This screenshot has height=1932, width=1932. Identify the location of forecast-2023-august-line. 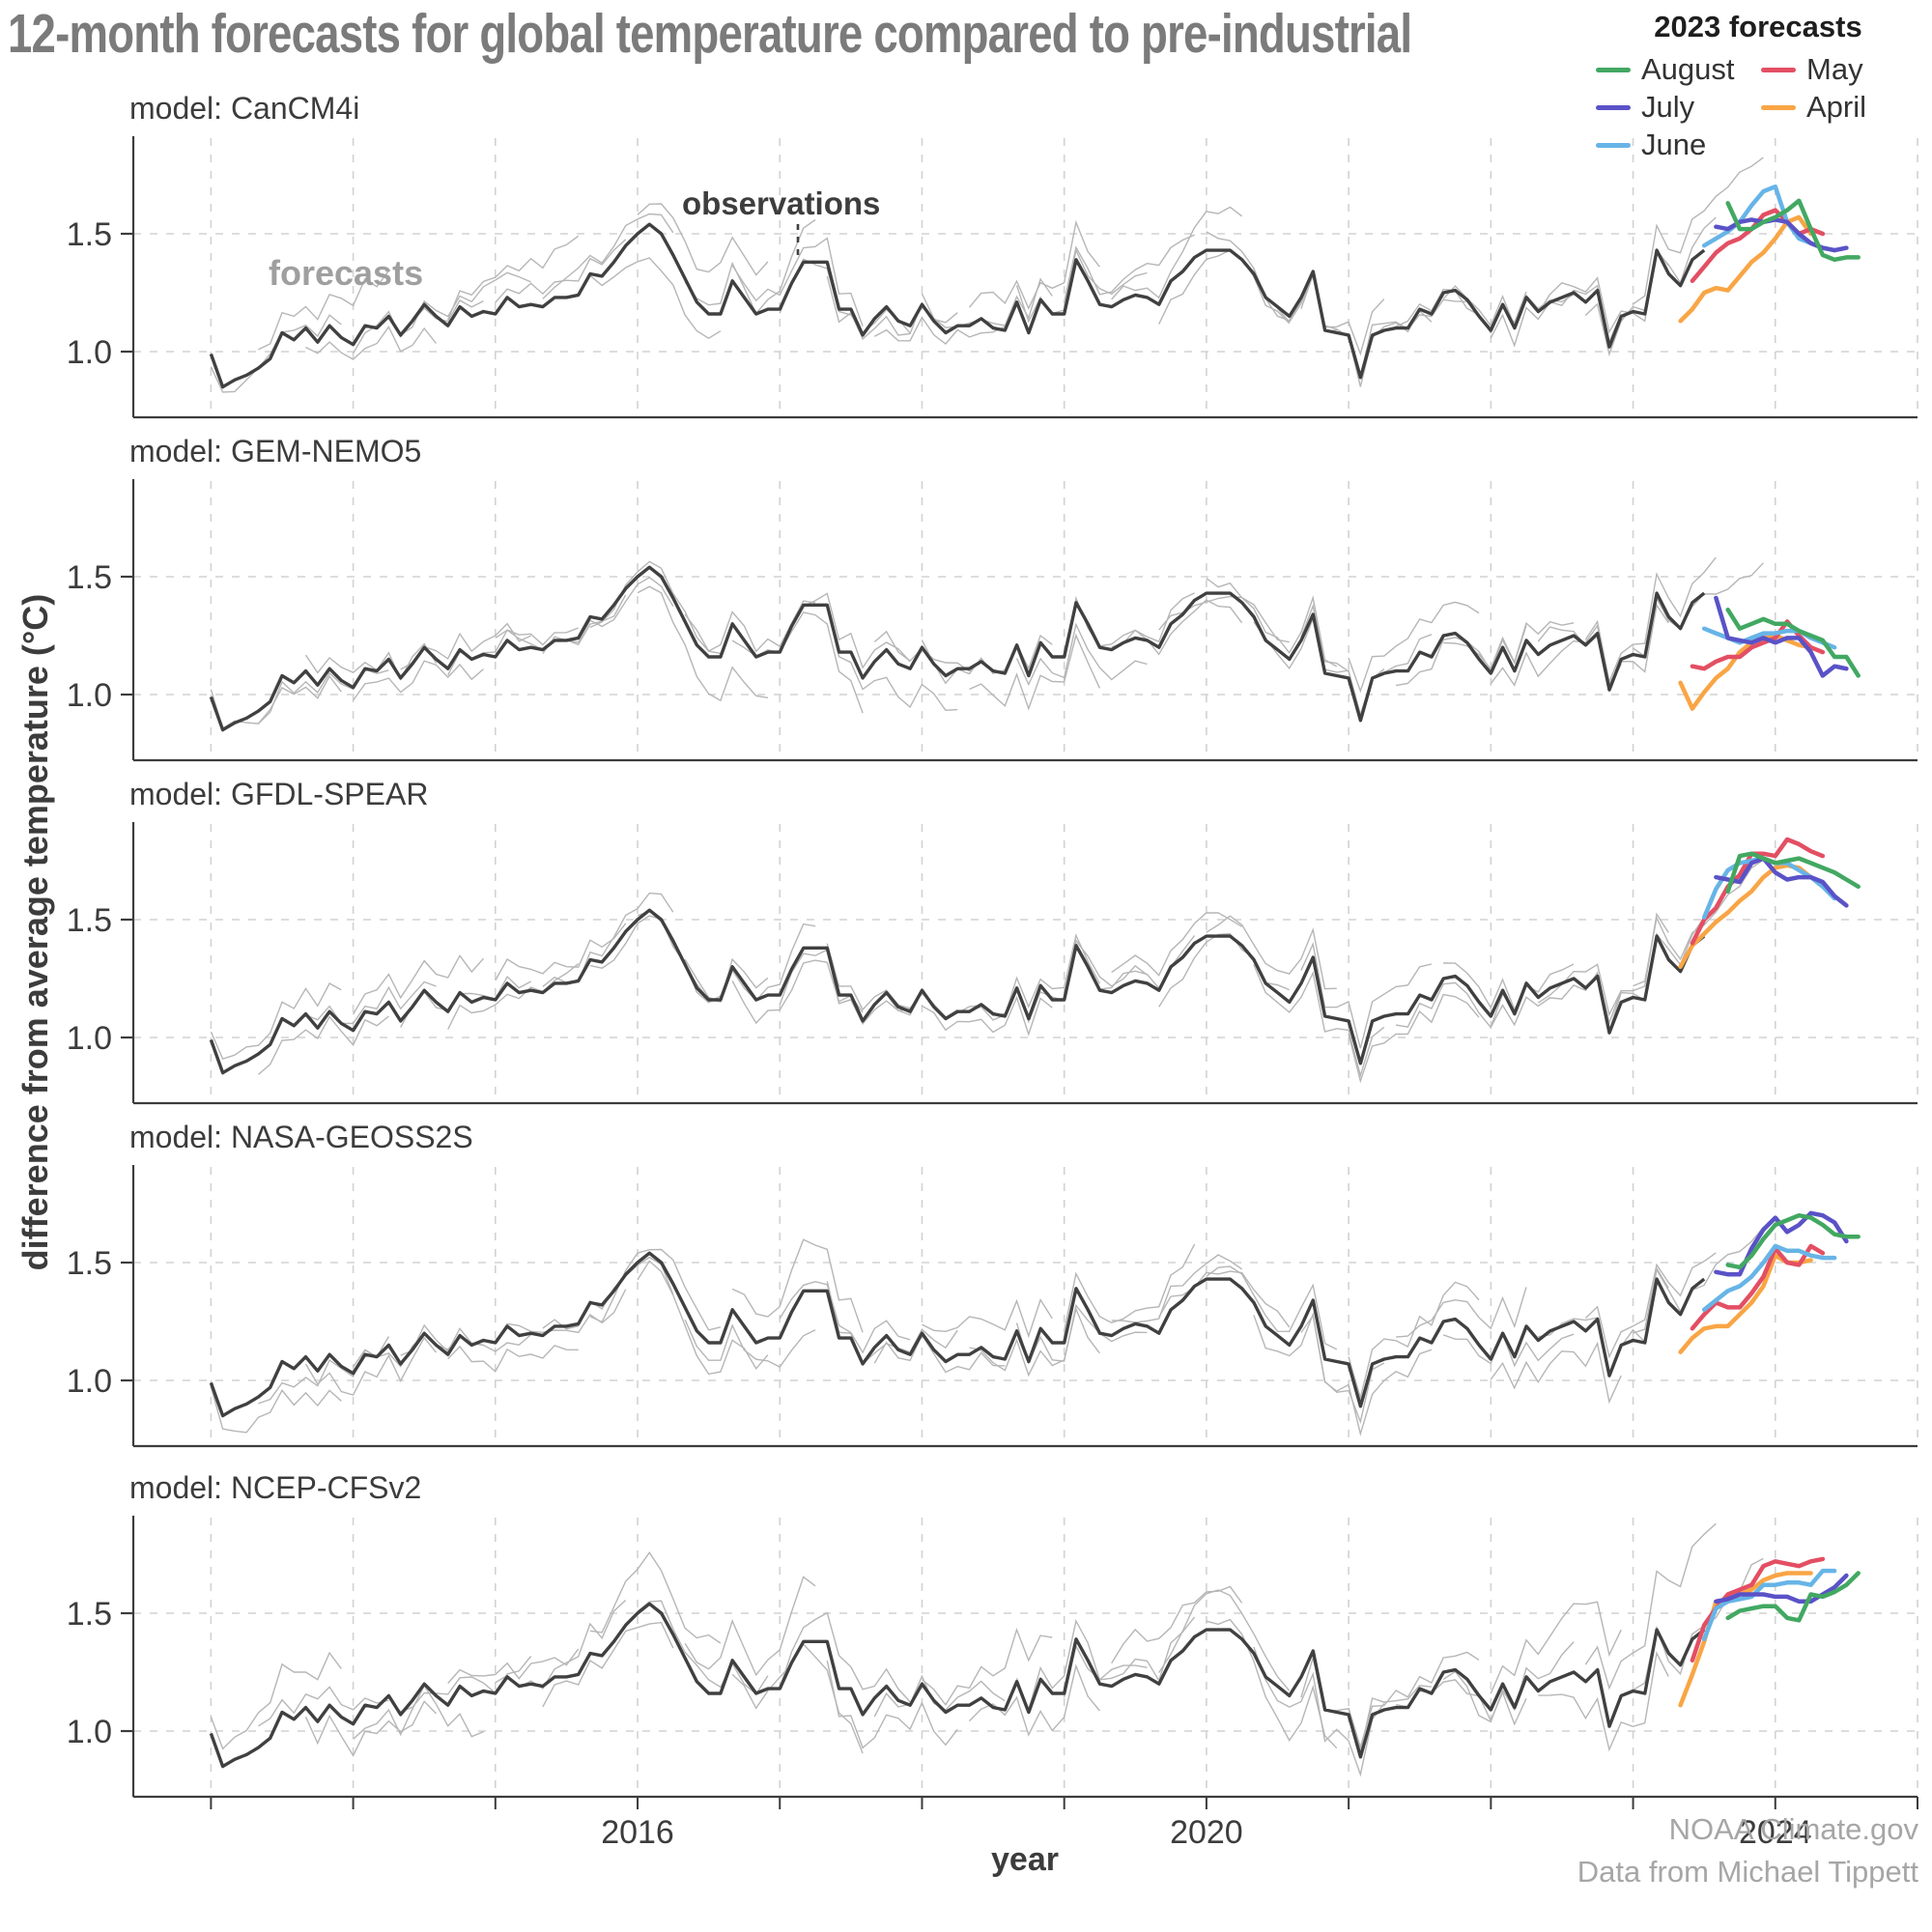
(1793, 872).